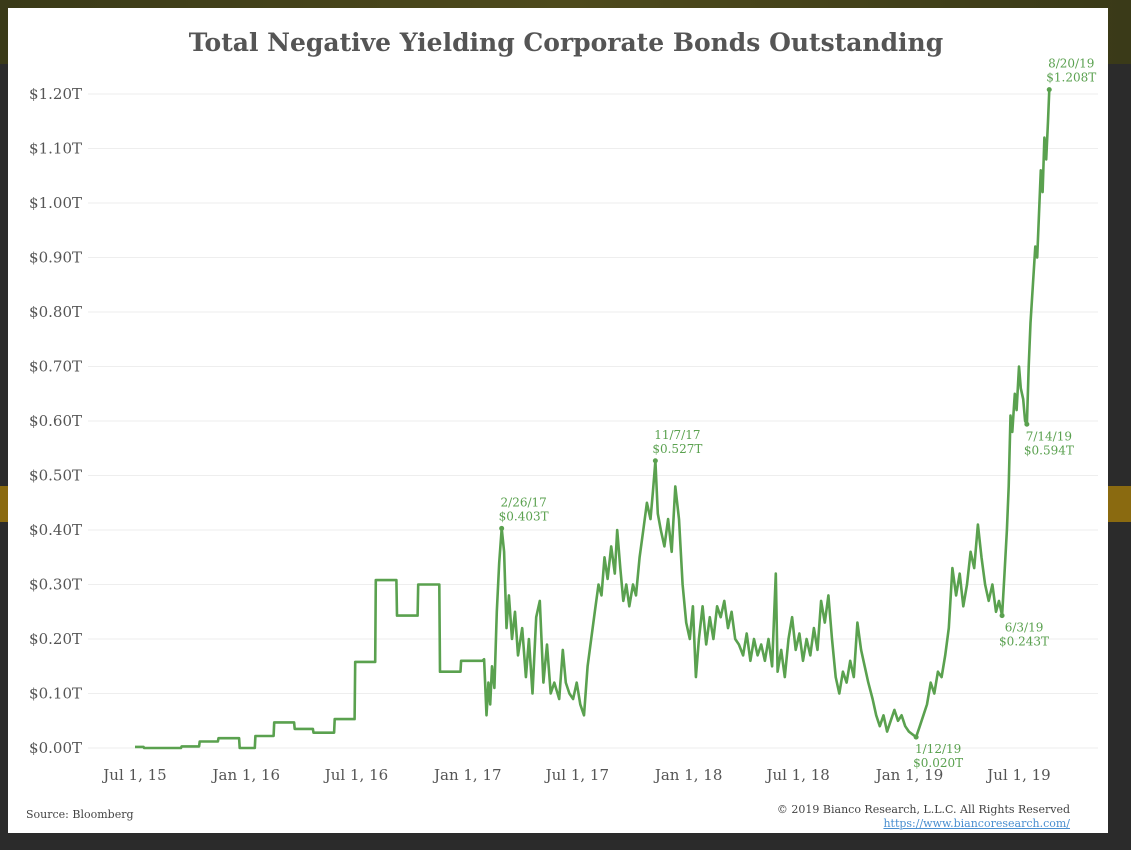 The image size is (1131, 850). Describe the element at coordinates (355, 775) in the screenshot. I see `x-tick-label: Jul 1, 16` at that location.